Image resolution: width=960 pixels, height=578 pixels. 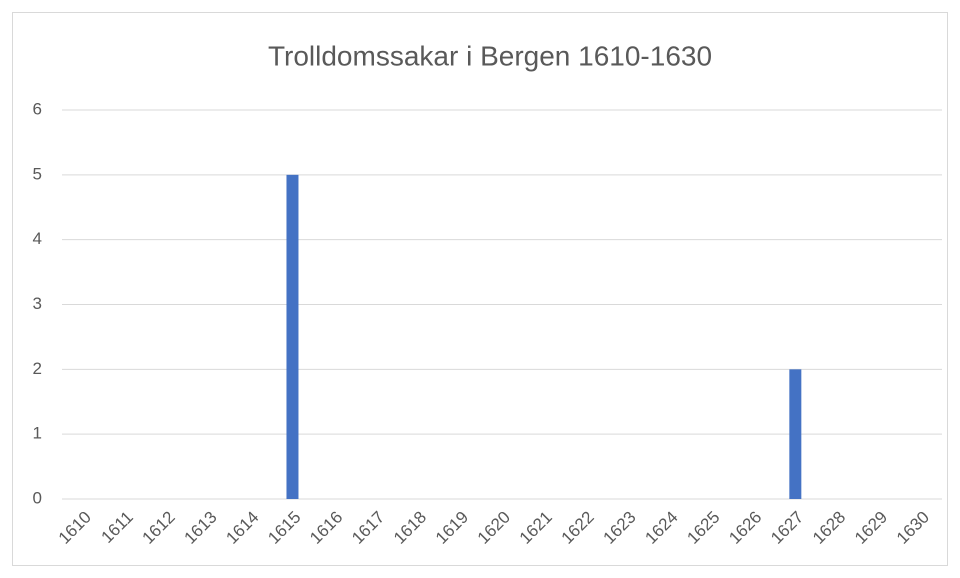 What do you see at coordinates (37, 238) in the screenshot?
I see `y-tick-label: 4` at bounding box center [37, 238].